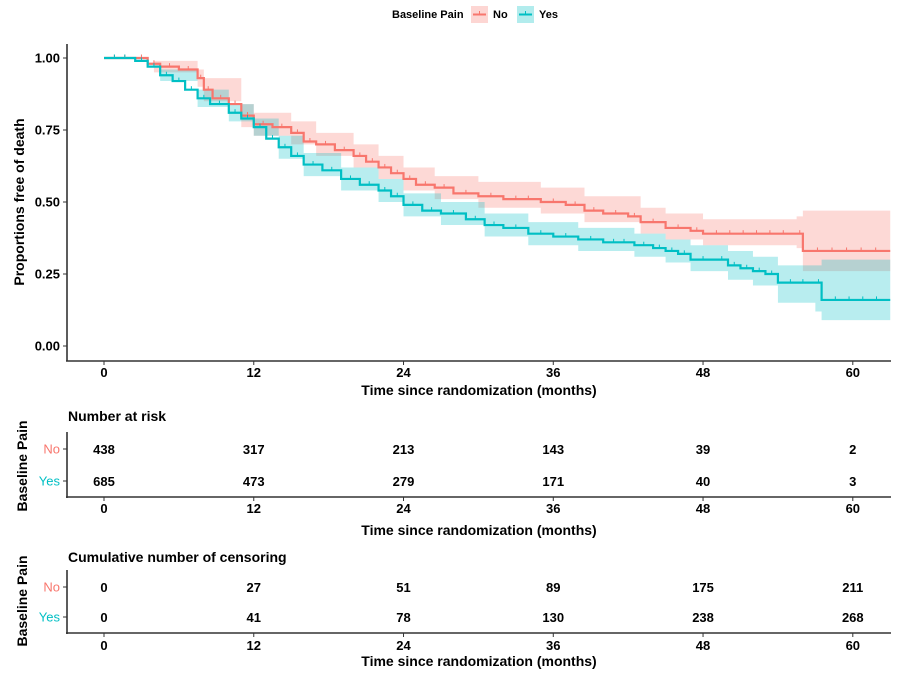  What do you see at coordinates (548, 15) in the screenshot?
I see `legend-label-yes: Yes` at bounding box center [548, 15].